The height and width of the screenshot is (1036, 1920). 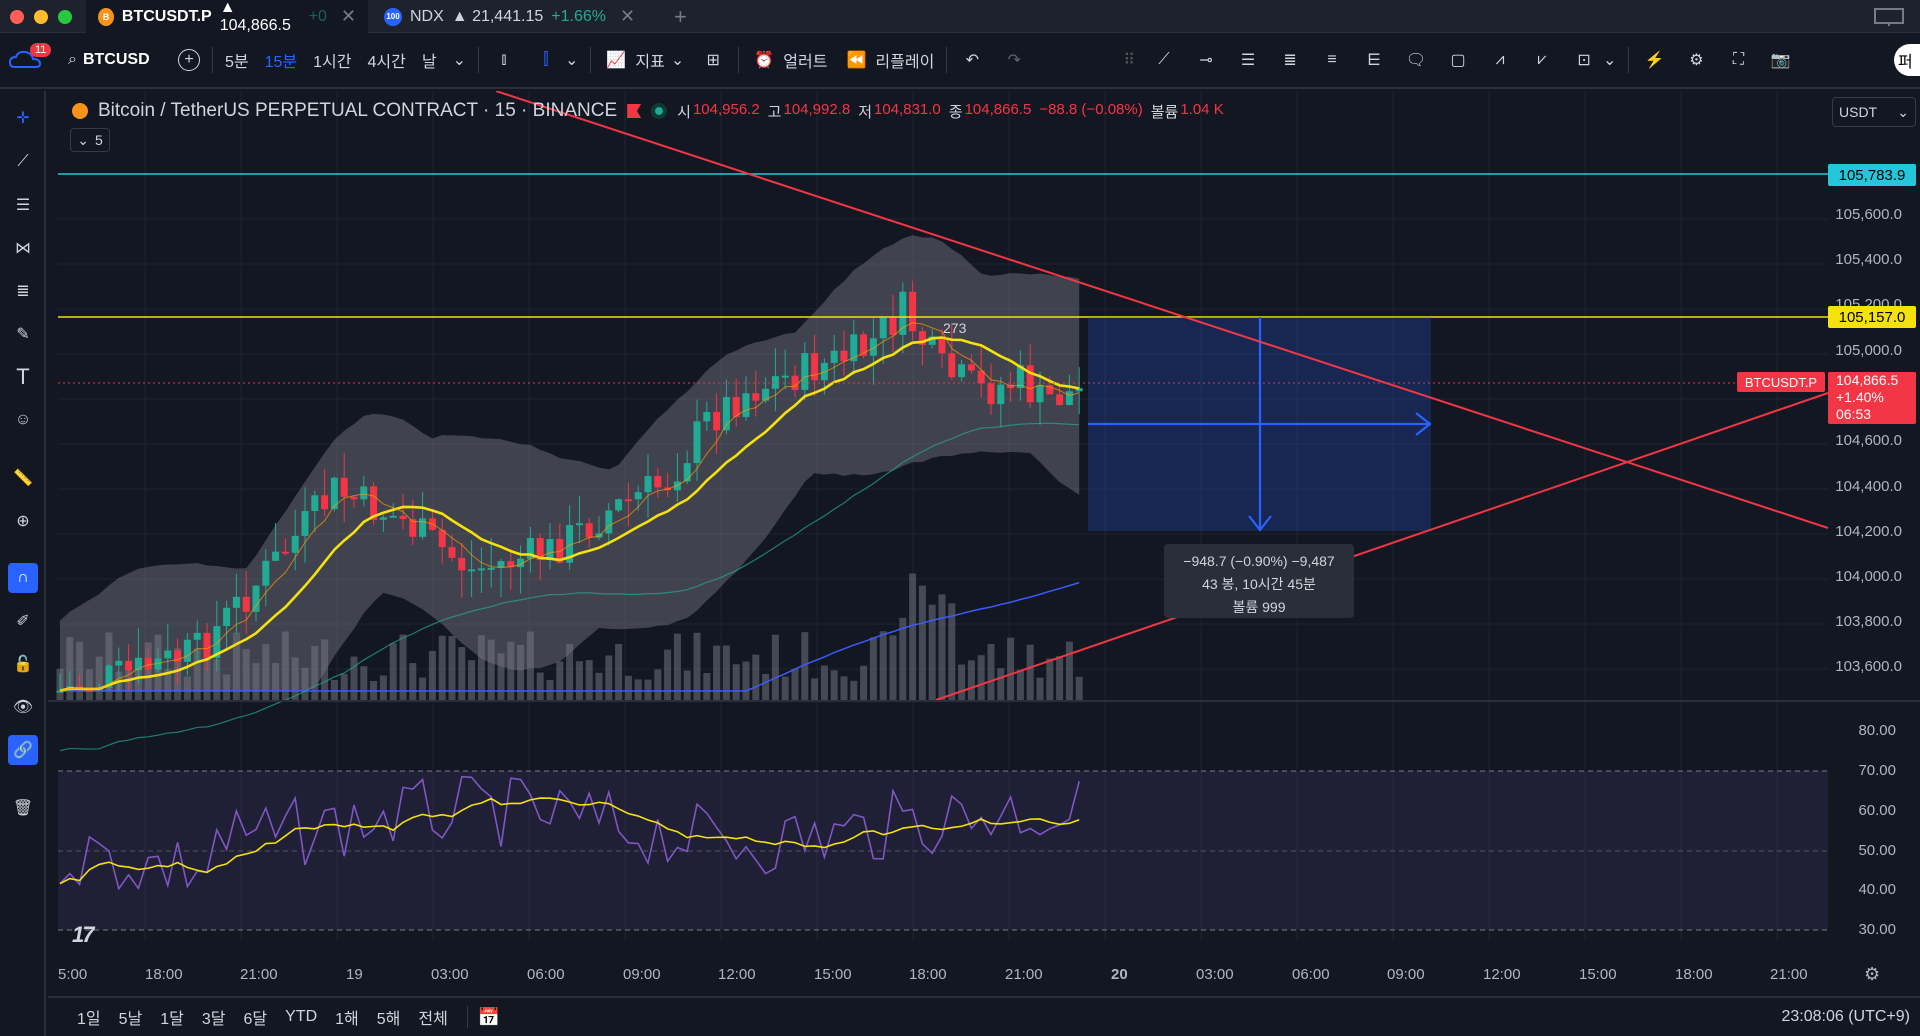 What do you see at coordinates (130, 1019) in the screenshot?
I see `range-5d: 5날` at bounding box center [130, 1019].